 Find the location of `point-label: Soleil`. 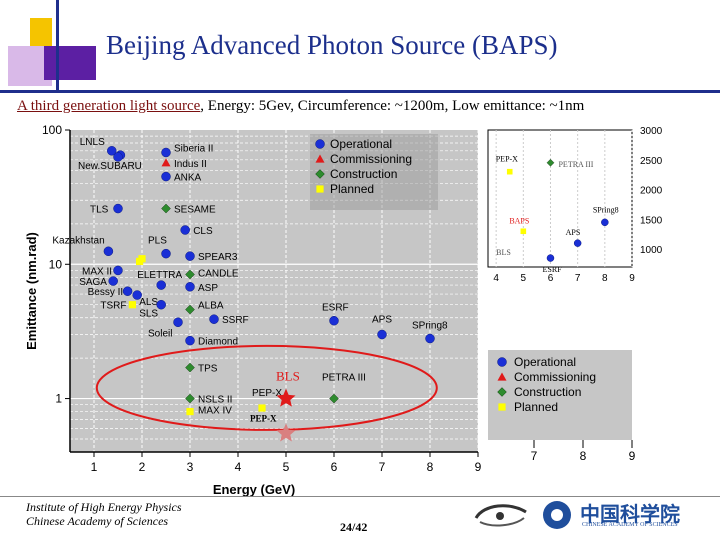

point-label: Soleil is located at coordinates (160, 333).